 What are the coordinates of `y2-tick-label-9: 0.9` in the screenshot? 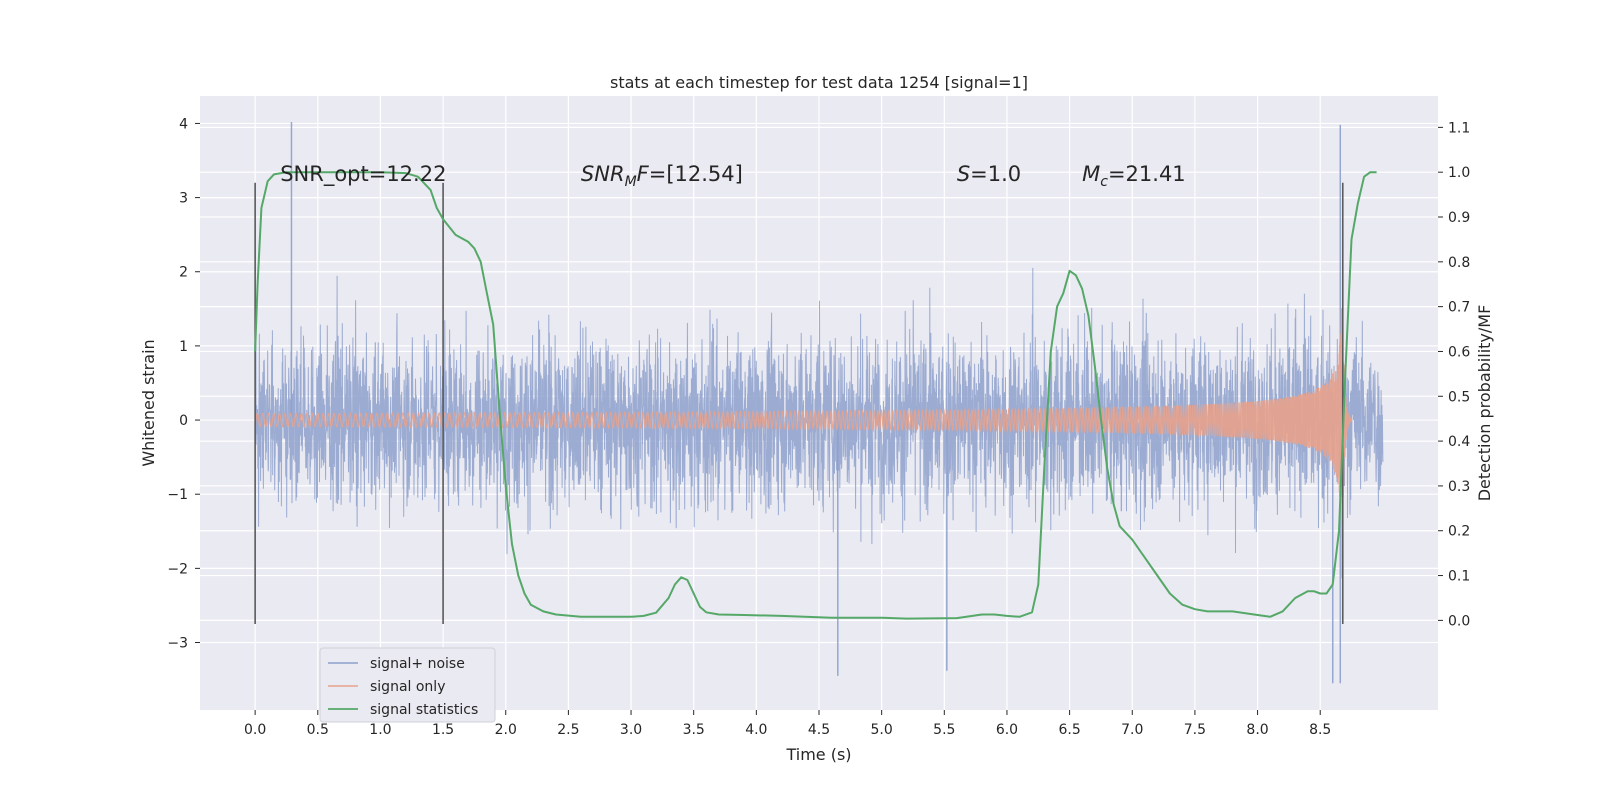 It's located at (1459, 218).